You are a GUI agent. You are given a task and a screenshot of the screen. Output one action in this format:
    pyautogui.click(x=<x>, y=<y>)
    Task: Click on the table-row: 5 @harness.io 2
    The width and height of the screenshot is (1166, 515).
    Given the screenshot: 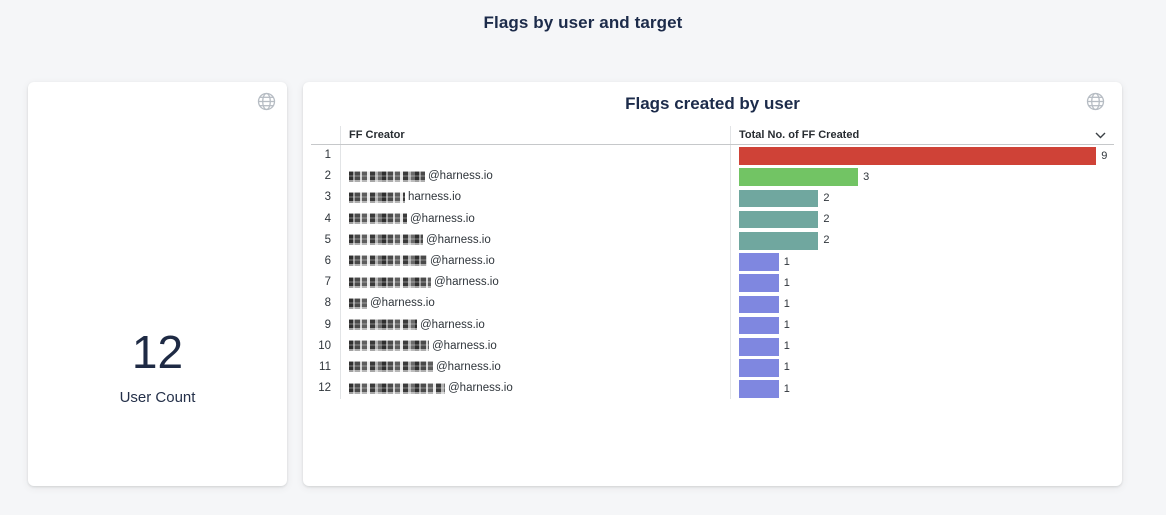 What is the action you would take?
    pyautogui.click(x=712, y=240)
    